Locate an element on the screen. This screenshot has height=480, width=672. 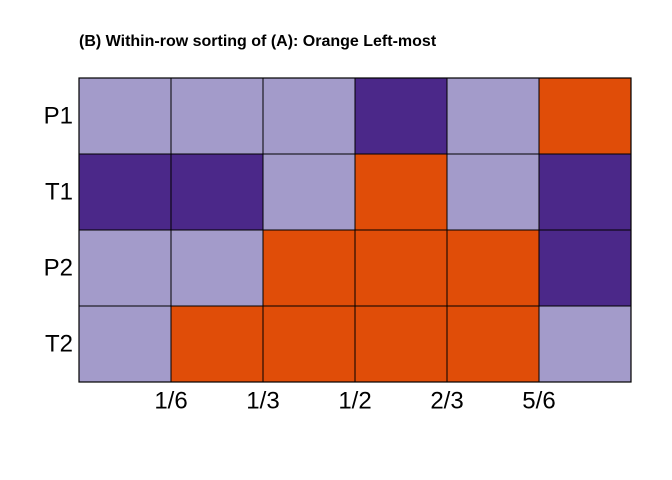
row-label: T2 is located at coordinates (59, 343).